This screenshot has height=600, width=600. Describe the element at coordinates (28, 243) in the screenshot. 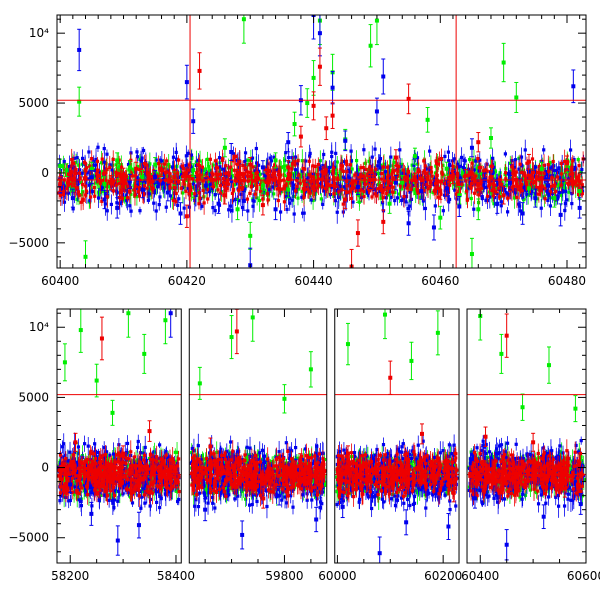

I see `y-tick-label: −5000` at that location.